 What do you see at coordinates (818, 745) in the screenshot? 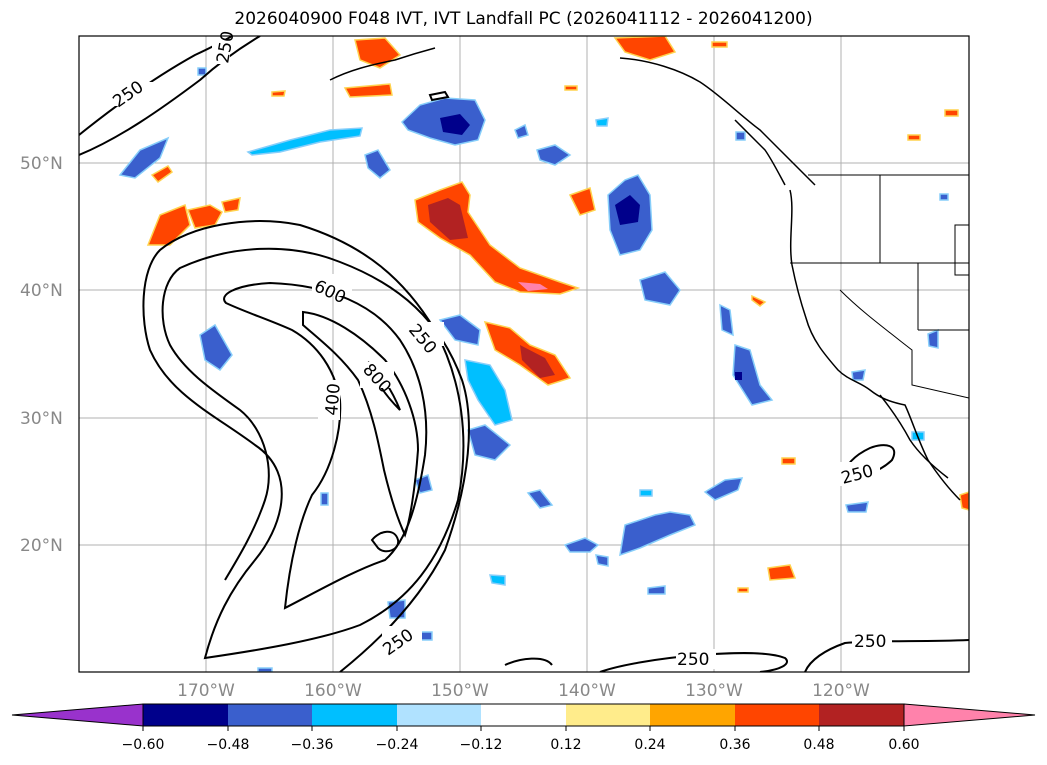
I see `colorbar-tick-9: 0.48` at bounding box center [818, 745].